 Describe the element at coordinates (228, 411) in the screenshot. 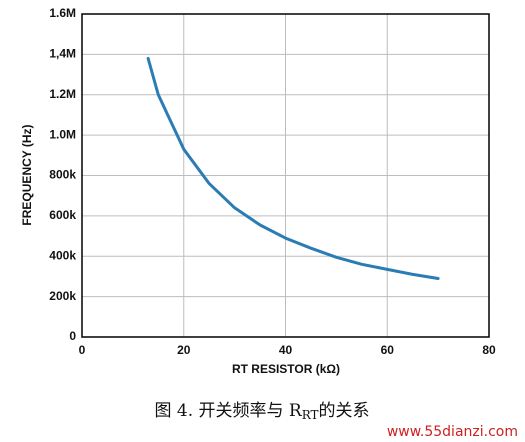

I see `caption-text: 图 4. 开关频率与 R` at that location.